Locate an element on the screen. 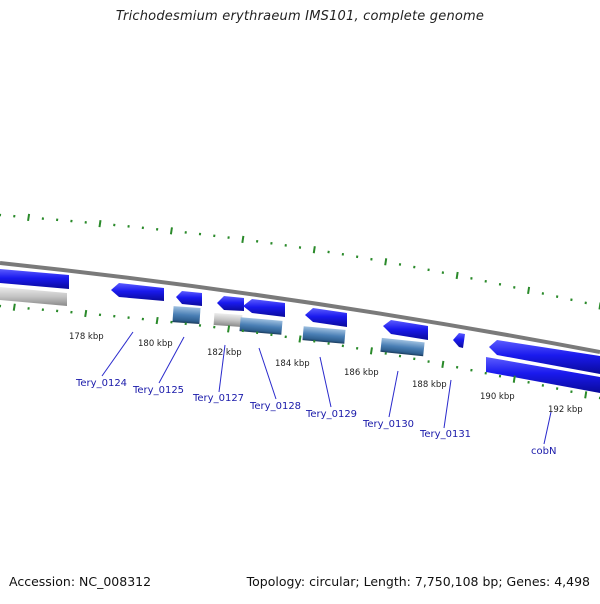  scale-tick-label: 184 kbp is located at coordinates (292, 364).